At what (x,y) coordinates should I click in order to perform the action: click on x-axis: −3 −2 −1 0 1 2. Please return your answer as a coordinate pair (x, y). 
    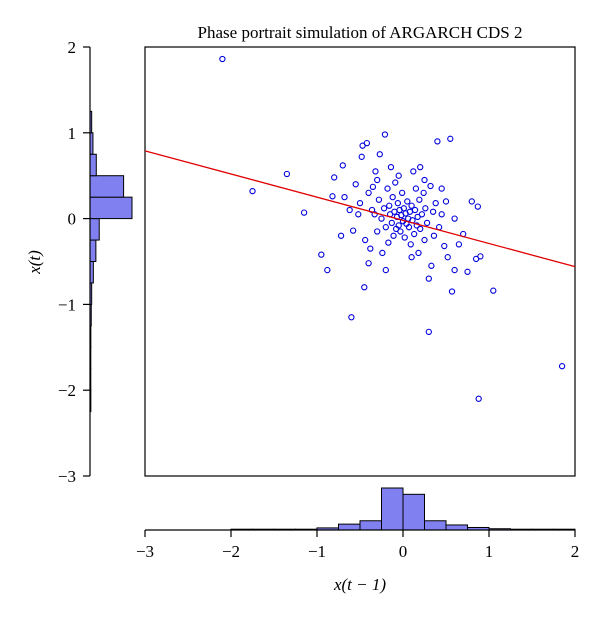
    Looking at the image, I should click on (358, 545).